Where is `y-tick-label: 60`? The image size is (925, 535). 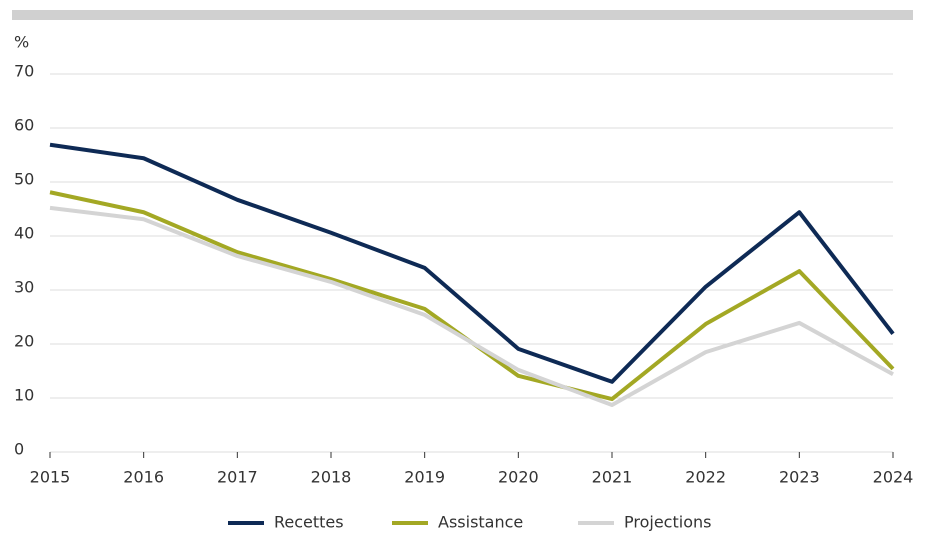
y-tick-label: 60 is located at coordinates (24, 125).